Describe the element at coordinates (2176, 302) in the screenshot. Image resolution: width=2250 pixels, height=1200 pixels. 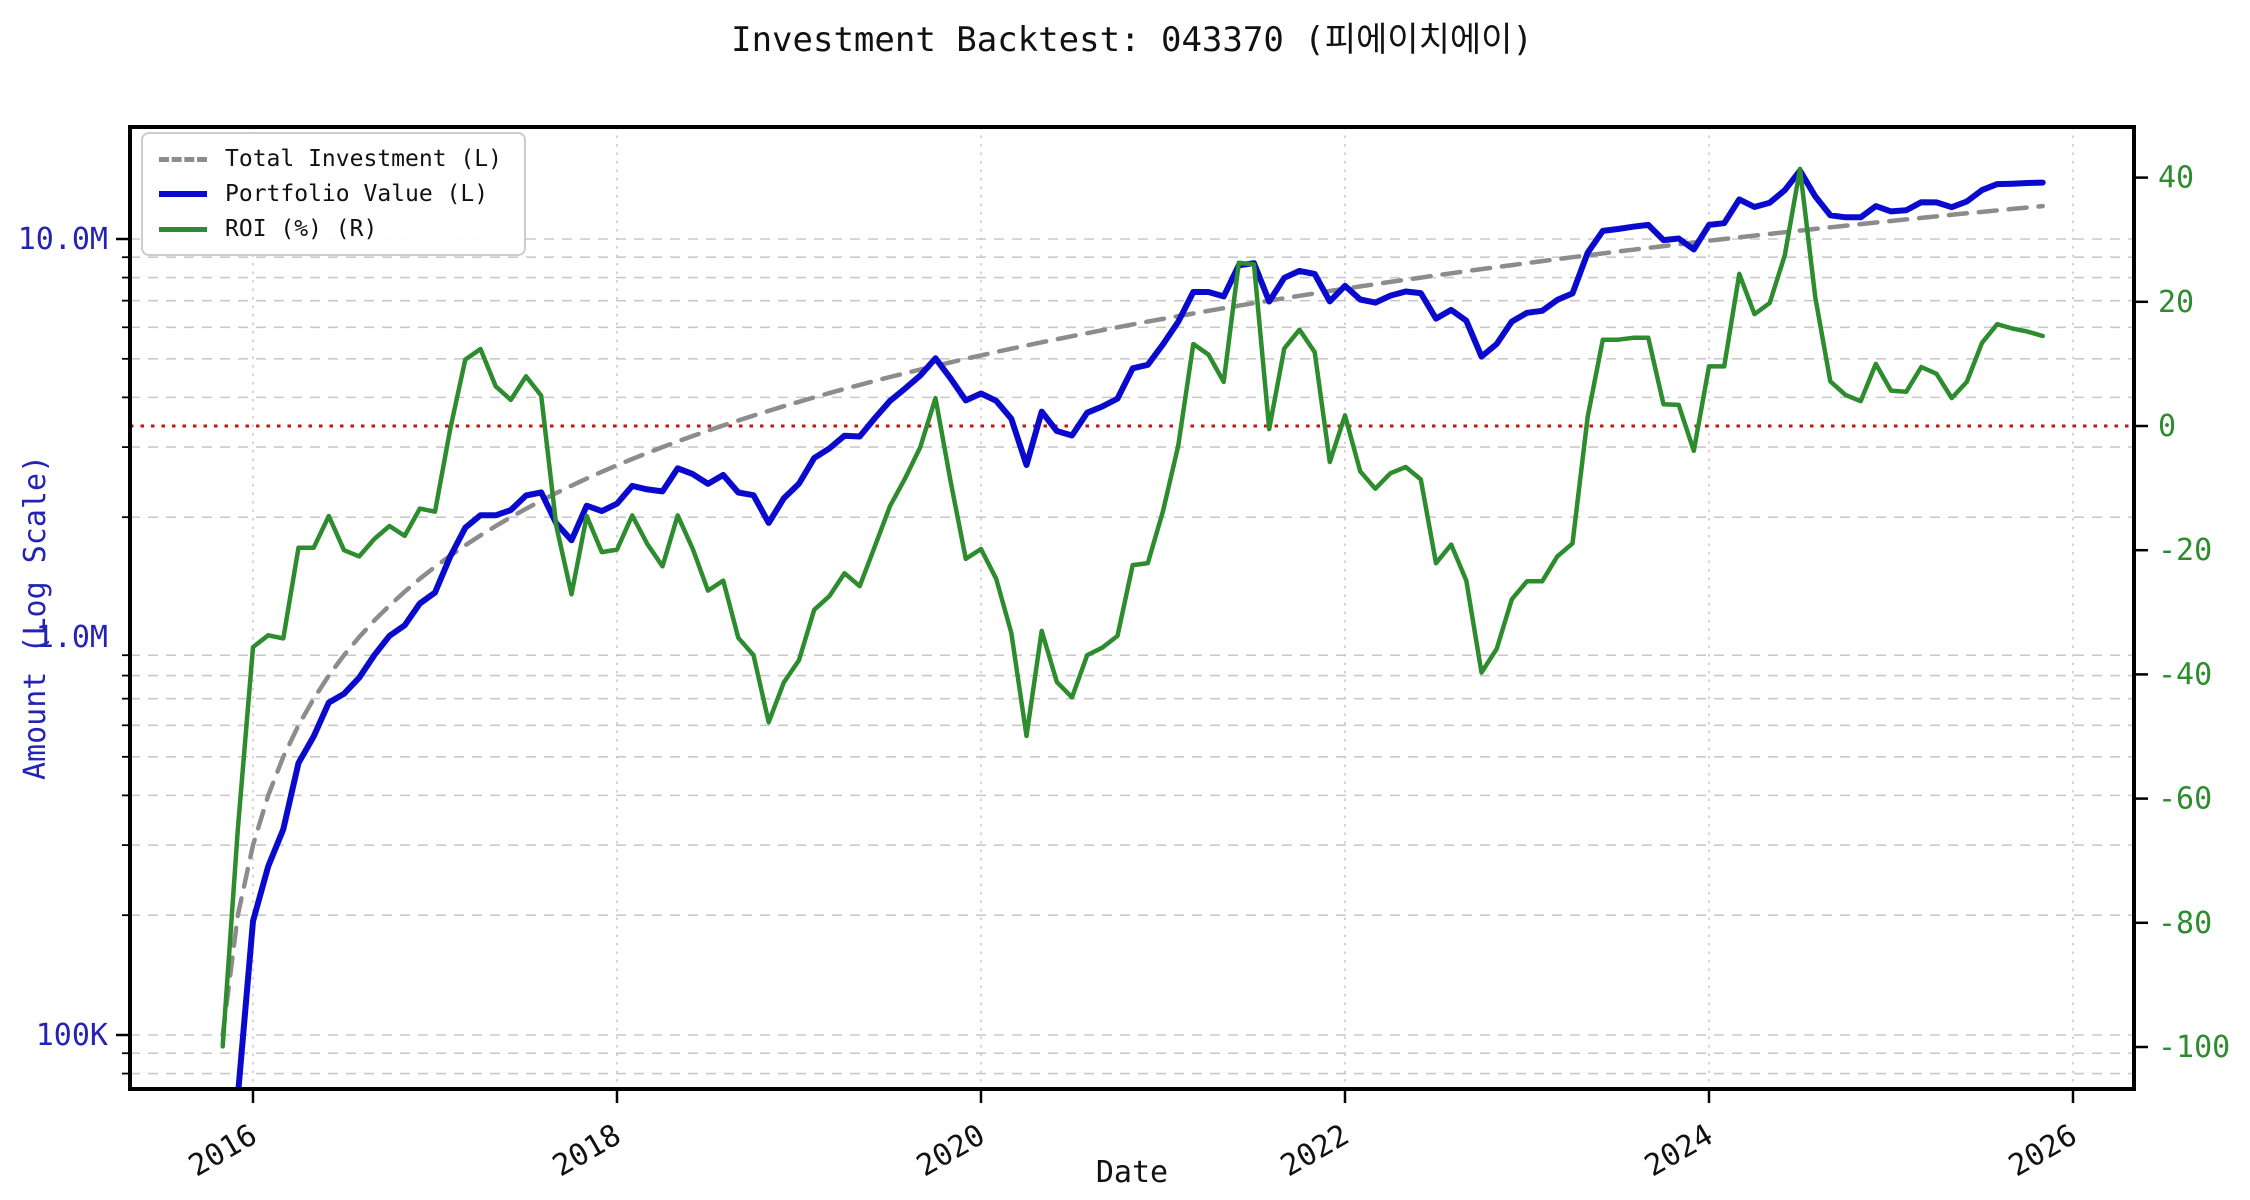
I see `right-tick-label: 20` at that location.